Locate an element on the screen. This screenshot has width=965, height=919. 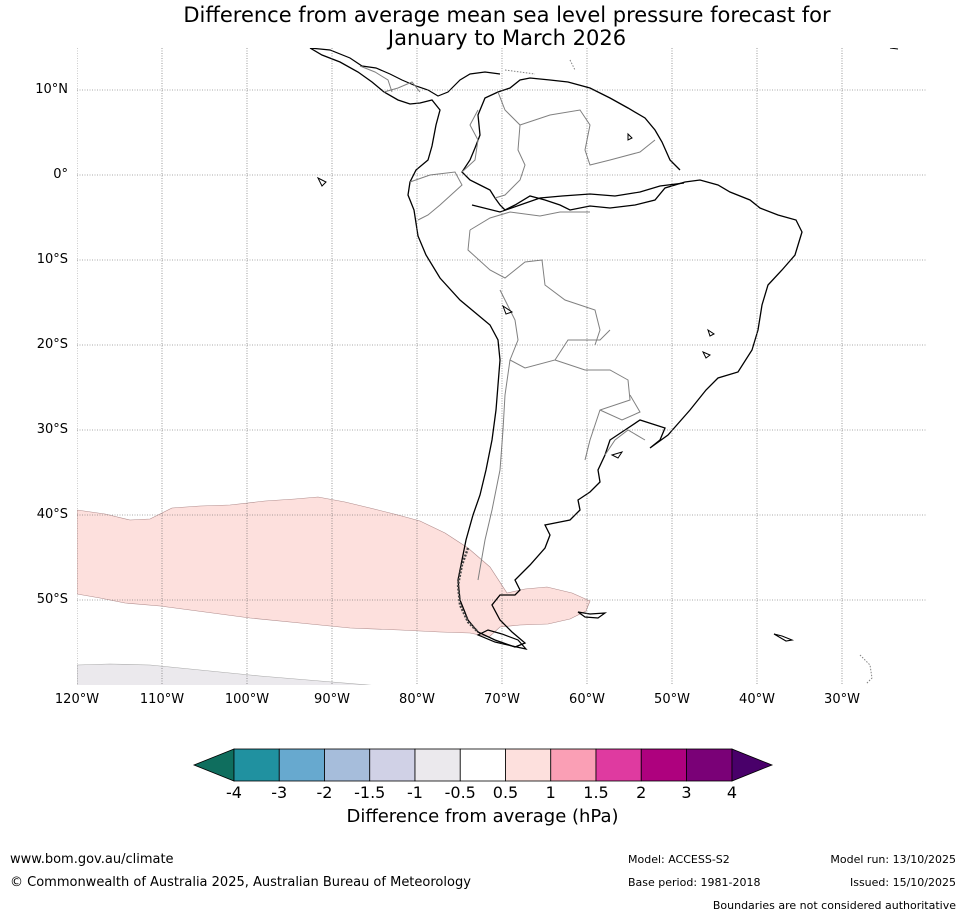
lon-label-70w: 70°W is located at coordinates (502, 699).